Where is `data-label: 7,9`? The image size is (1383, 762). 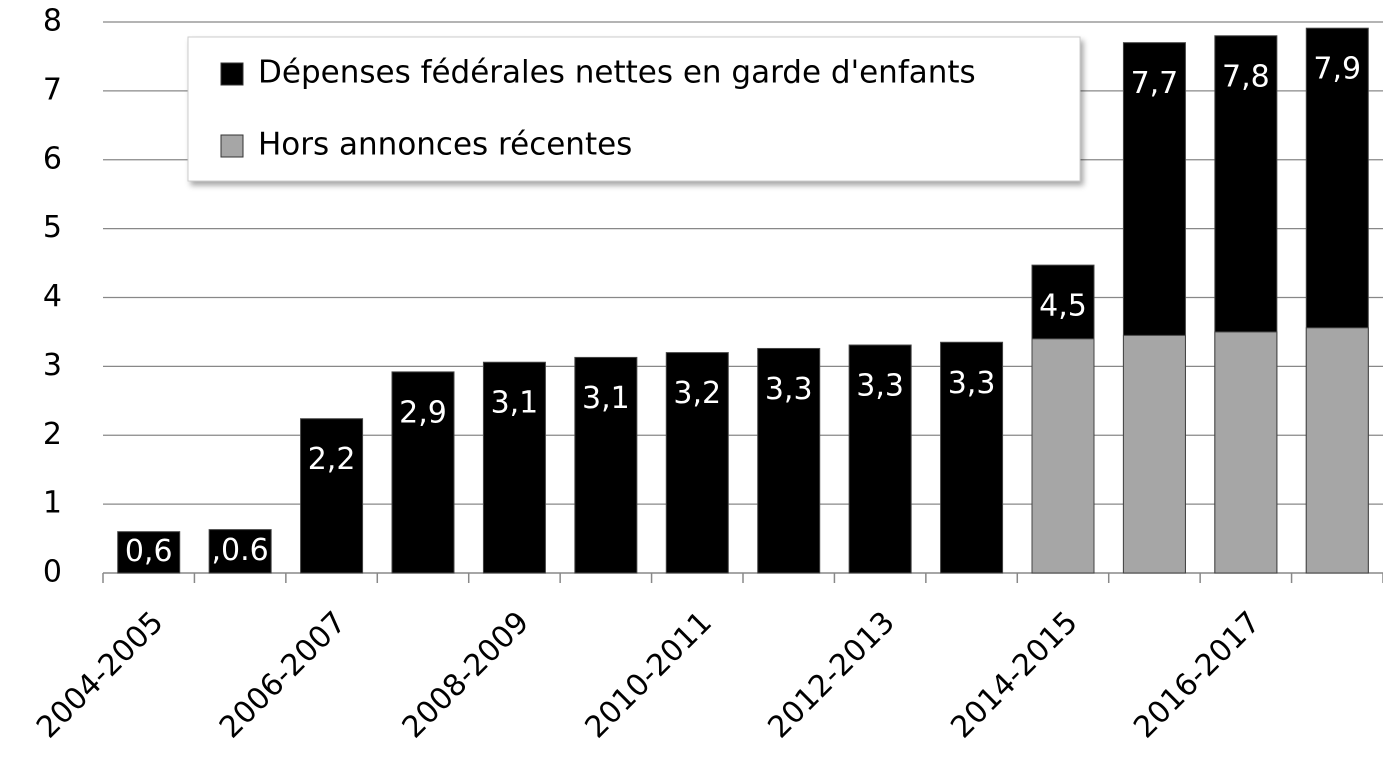
data-label: 7,9 is located at coordinates (1337, 69).